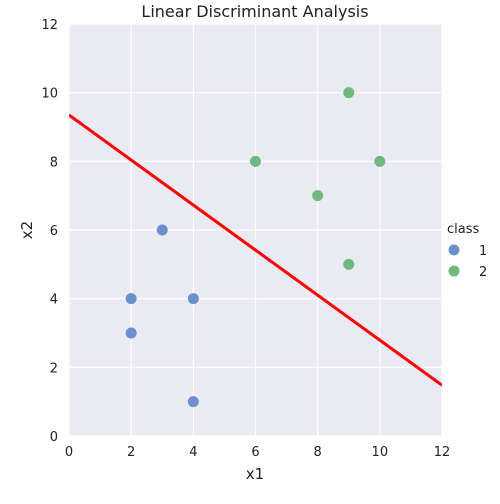  Describe the element at coordinates (54, 162) in the screenshot. I see `y-tick-label-8: 8` at that location.